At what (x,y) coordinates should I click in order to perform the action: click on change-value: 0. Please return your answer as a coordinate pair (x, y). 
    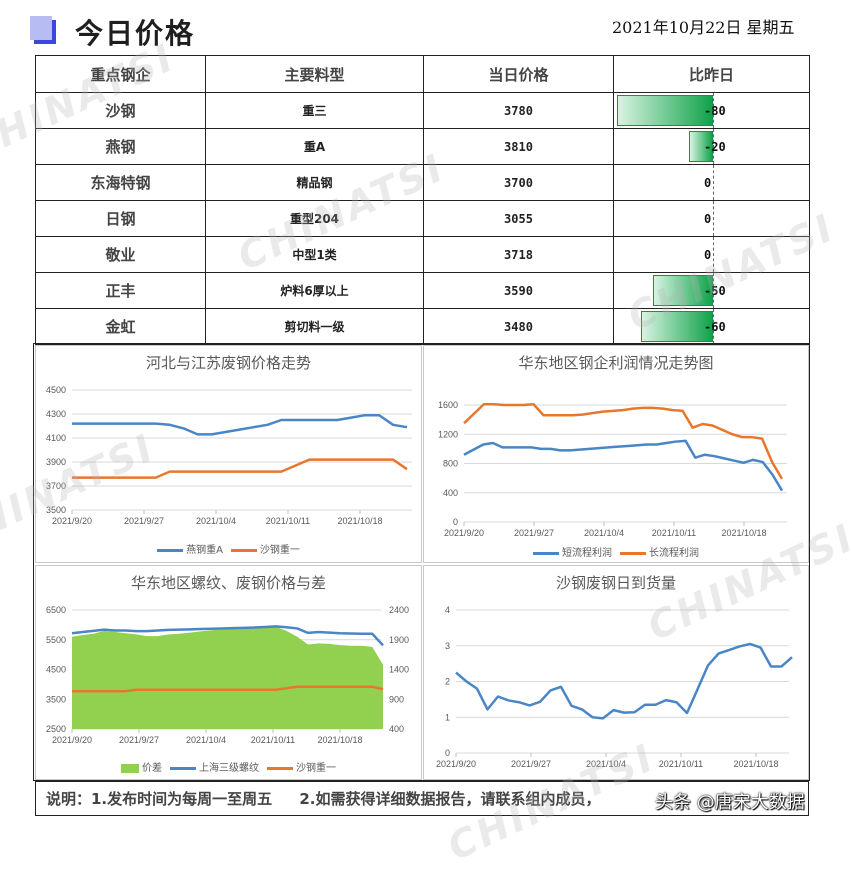
    Looking at the image, I should click on (708, 219).